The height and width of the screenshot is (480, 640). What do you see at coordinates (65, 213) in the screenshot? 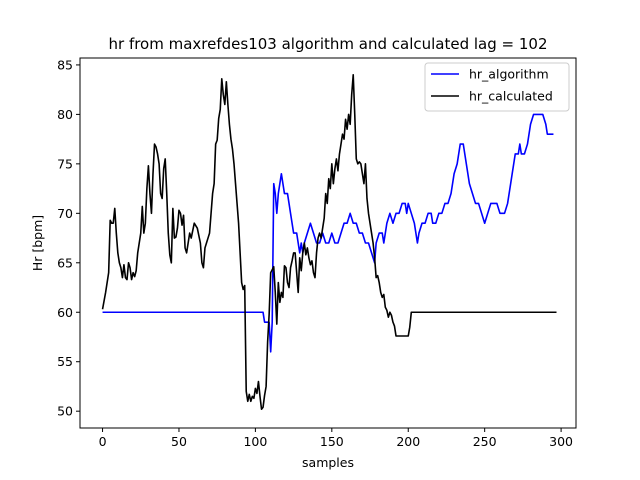
I see `y-tick-label: 70` at bounding box center [65, 213].